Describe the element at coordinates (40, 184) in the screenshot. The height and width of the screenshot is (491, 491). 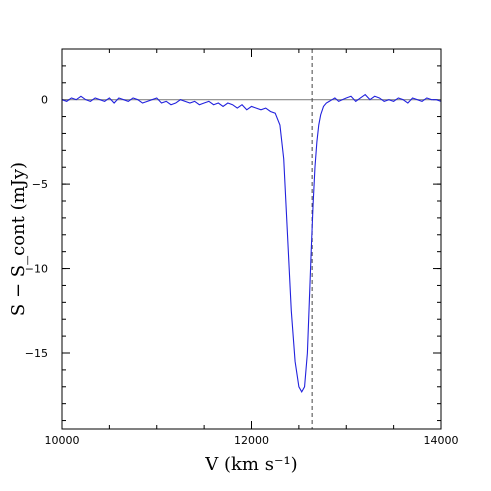
I see `y-tick-label: −5` at that location.